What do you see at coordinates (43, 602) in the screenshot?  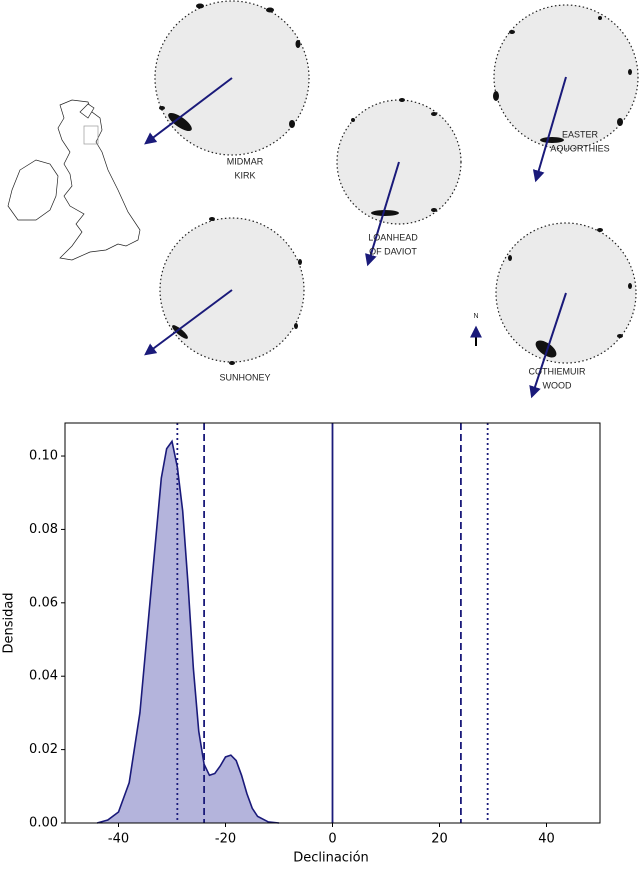 I see `y-tick-label: 0.06` at bounding box center [43, 602].